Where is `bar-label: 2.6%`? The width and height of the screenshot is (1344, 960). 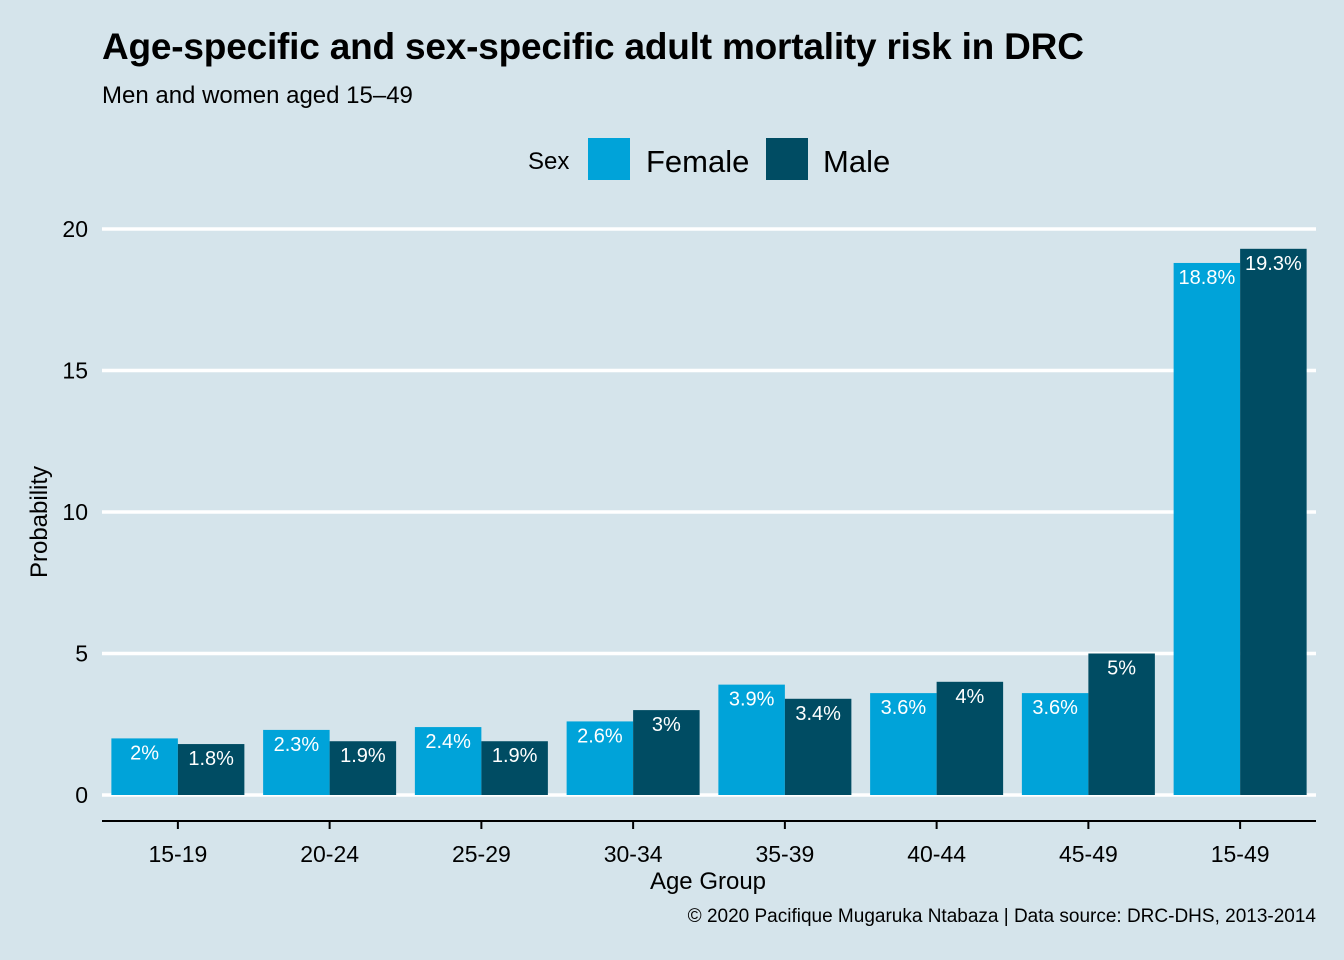
bar-label: 2.6% is located at coordinates (600, 736).